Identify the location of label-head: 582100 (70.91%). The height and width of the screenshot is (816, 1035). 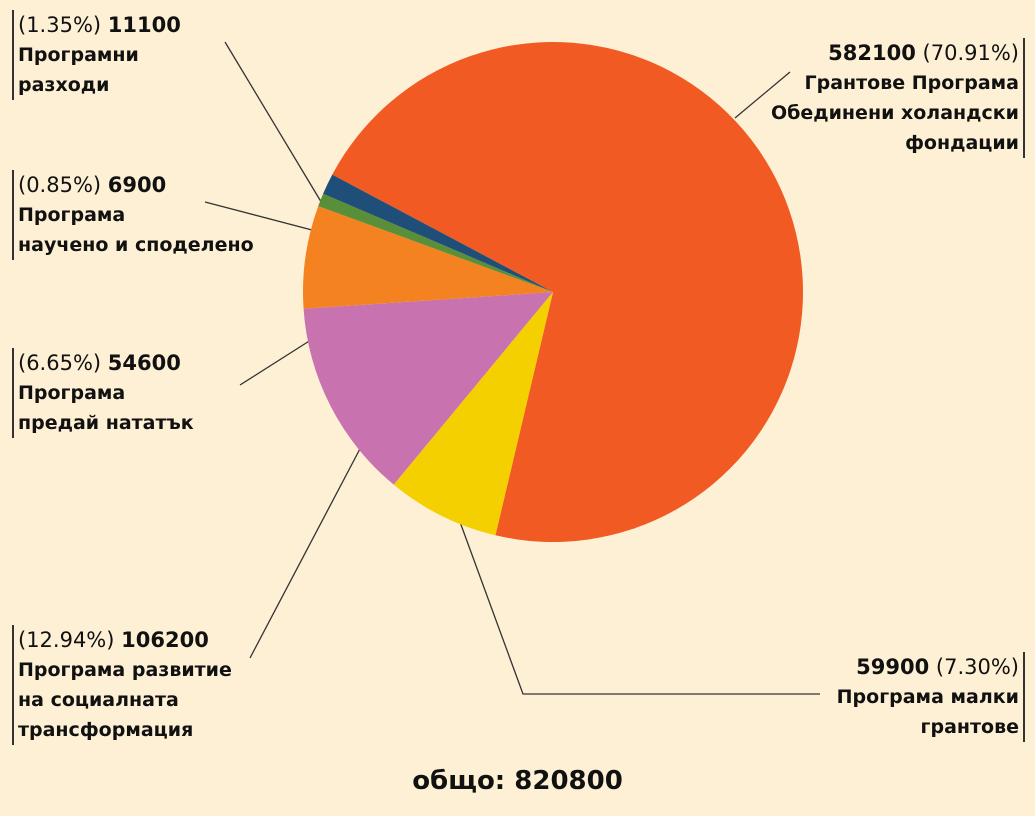
(895, 53).